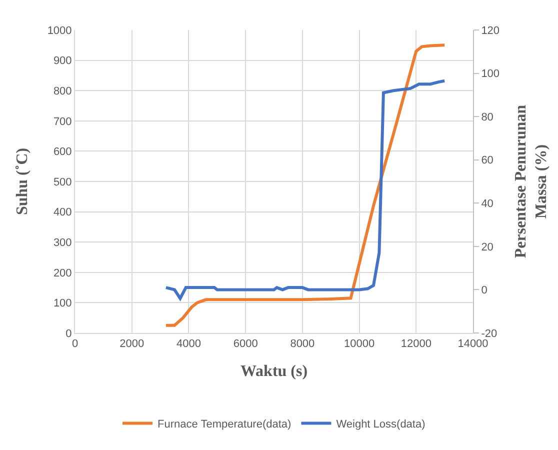 This screenshot has width=558, height=450. I want to click on y-tick-label: 300, so click(62, 242).